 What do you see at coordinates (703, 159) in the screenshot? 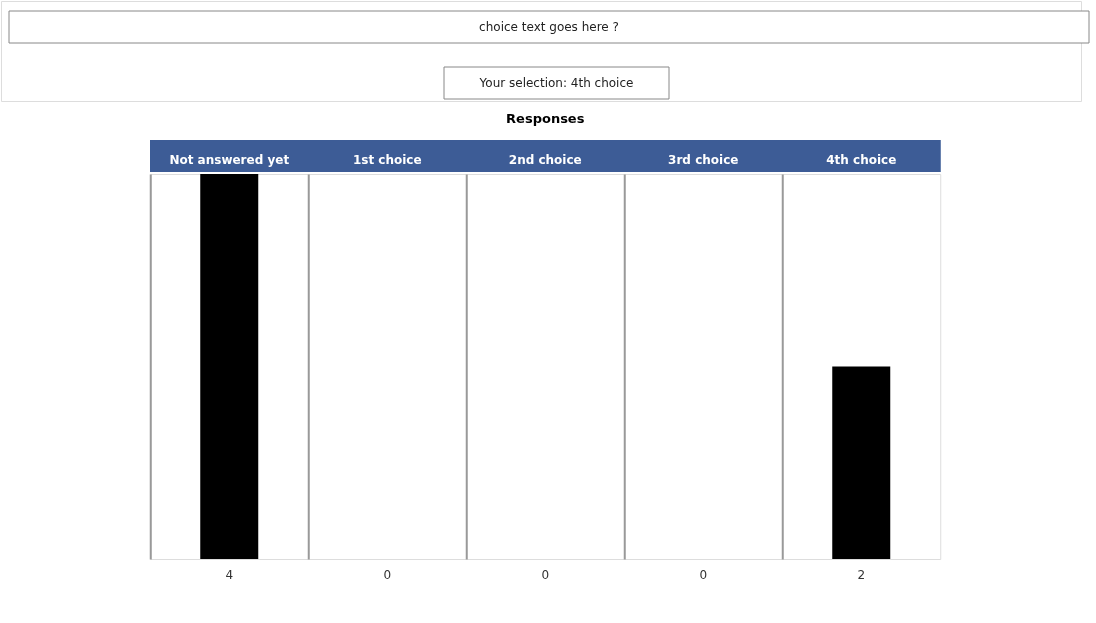
I see `x-tick-label: 3rd choice` at bounding box center [703, 159].